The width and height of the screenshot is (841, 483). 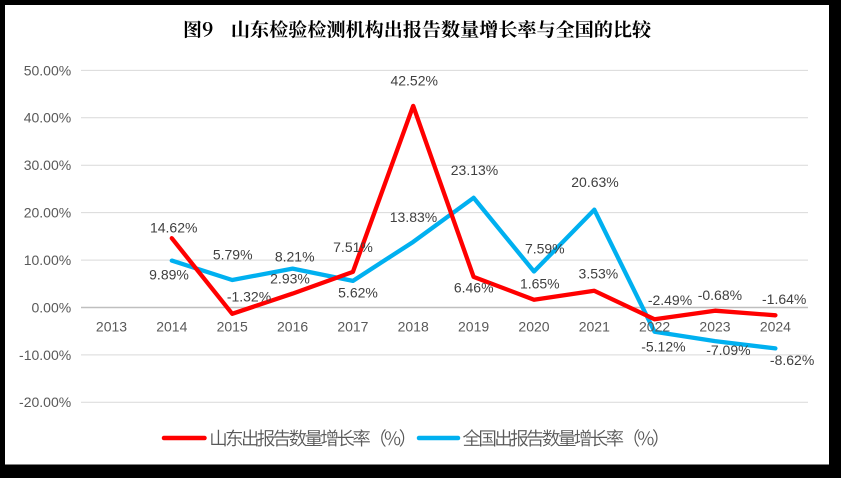 What do you see at coordinates (599, 274) in the screenshot?
I see `svg-text: 3.53%` at bounding box center [599, 274].